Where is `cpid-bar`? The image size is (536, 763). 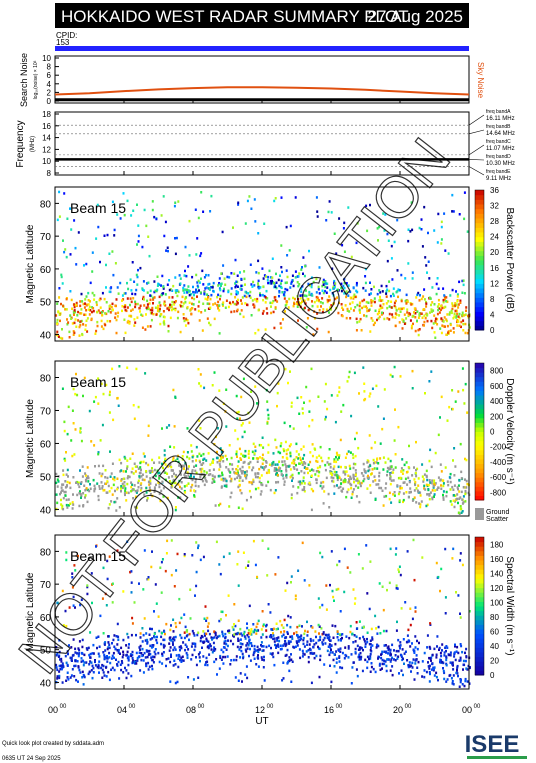
cpid-bar is located at coordinates (262, 48).